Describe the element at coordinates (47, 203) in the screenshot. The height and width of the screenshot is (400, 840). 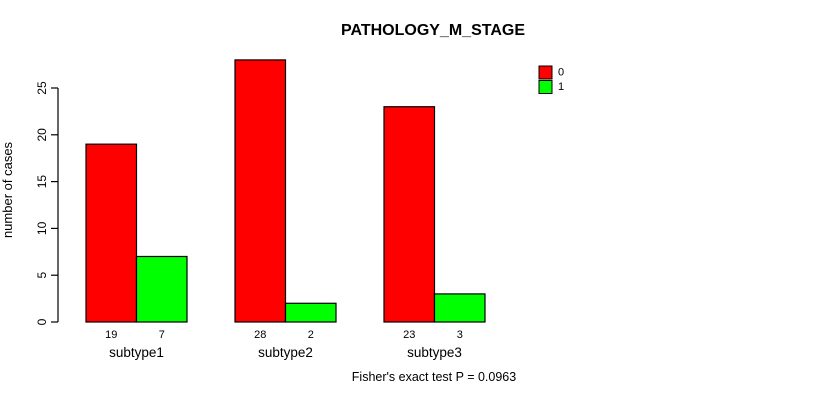
I see `y-axis: 0 5 10 15 20 25` at that location.